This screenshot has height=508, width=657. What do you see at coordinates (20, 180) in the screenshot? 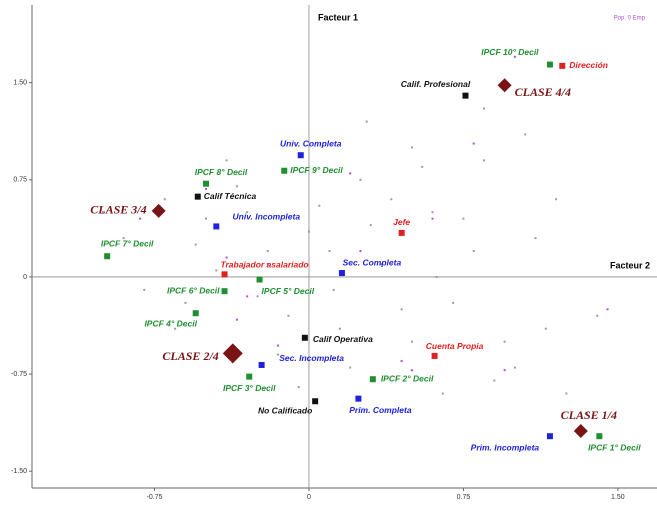
I see `y-tick-label: 0.75` at bounding box center [20, 180].